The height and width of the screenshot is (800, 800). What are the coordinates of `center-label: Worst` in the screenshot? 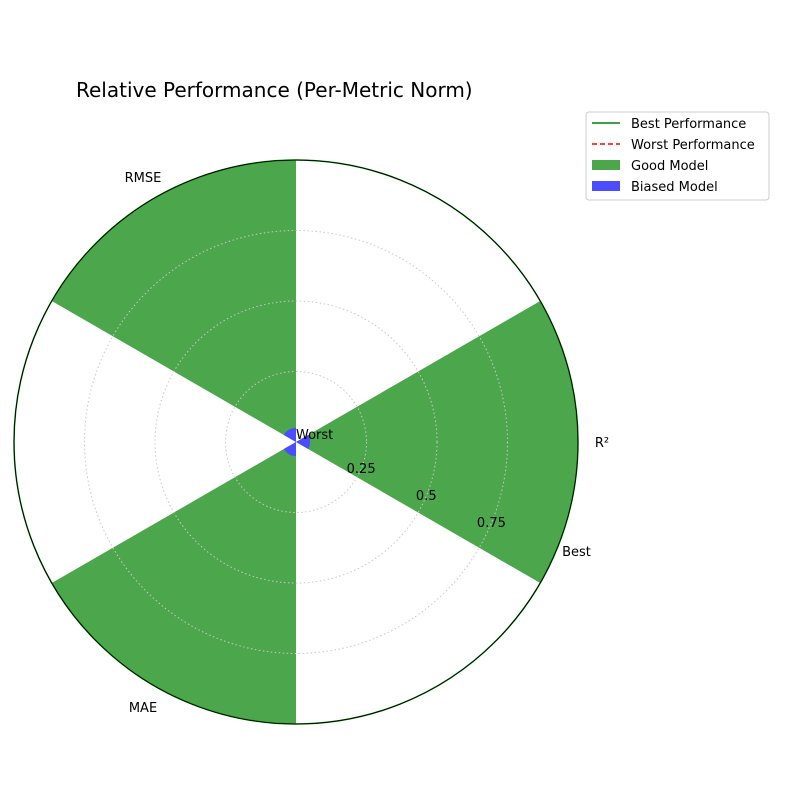 It's located at (314, 435).